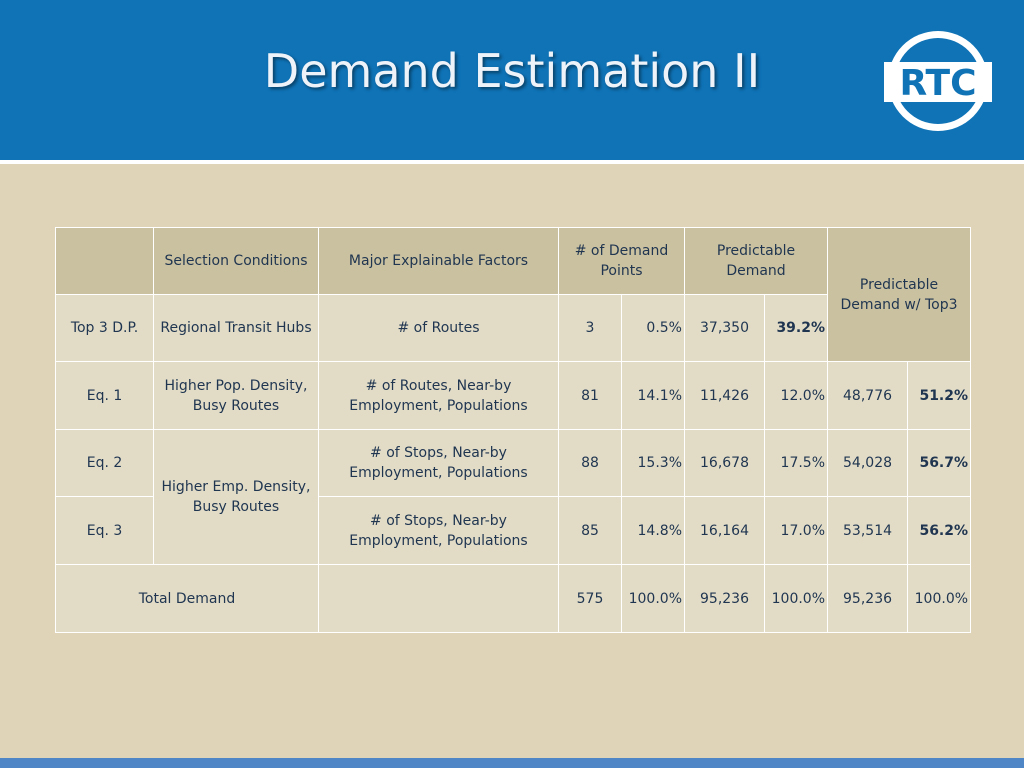  Describe the element at coordinates (899, 294) in the screenshot. I see `header-predictable-demand-top3: Predictable Demand w/ Top3` at that location.